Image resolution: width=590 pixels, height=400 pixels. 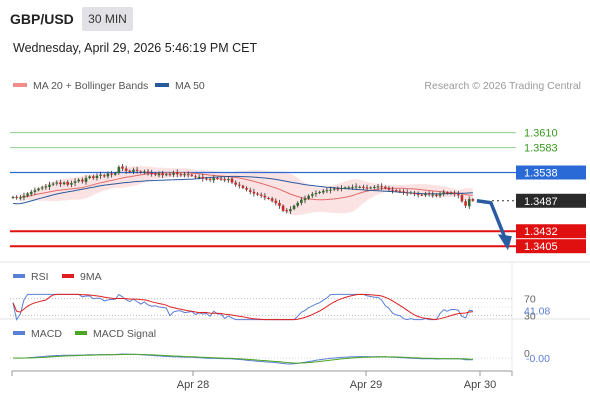 What do you see at coordinates (480, 385) in the screenshot?
I see `x-tick-label: Apr 30` at bounding box center [480, 385].